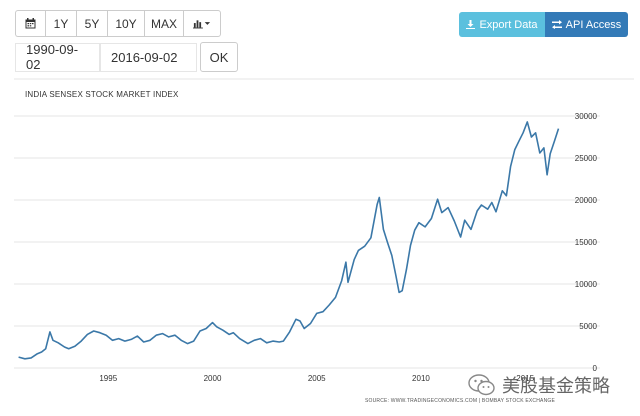  What do you see at coordinates (588, 326) in the screenshot?
I see `y-tick-label: 5000` at bounding box center [588, 326].